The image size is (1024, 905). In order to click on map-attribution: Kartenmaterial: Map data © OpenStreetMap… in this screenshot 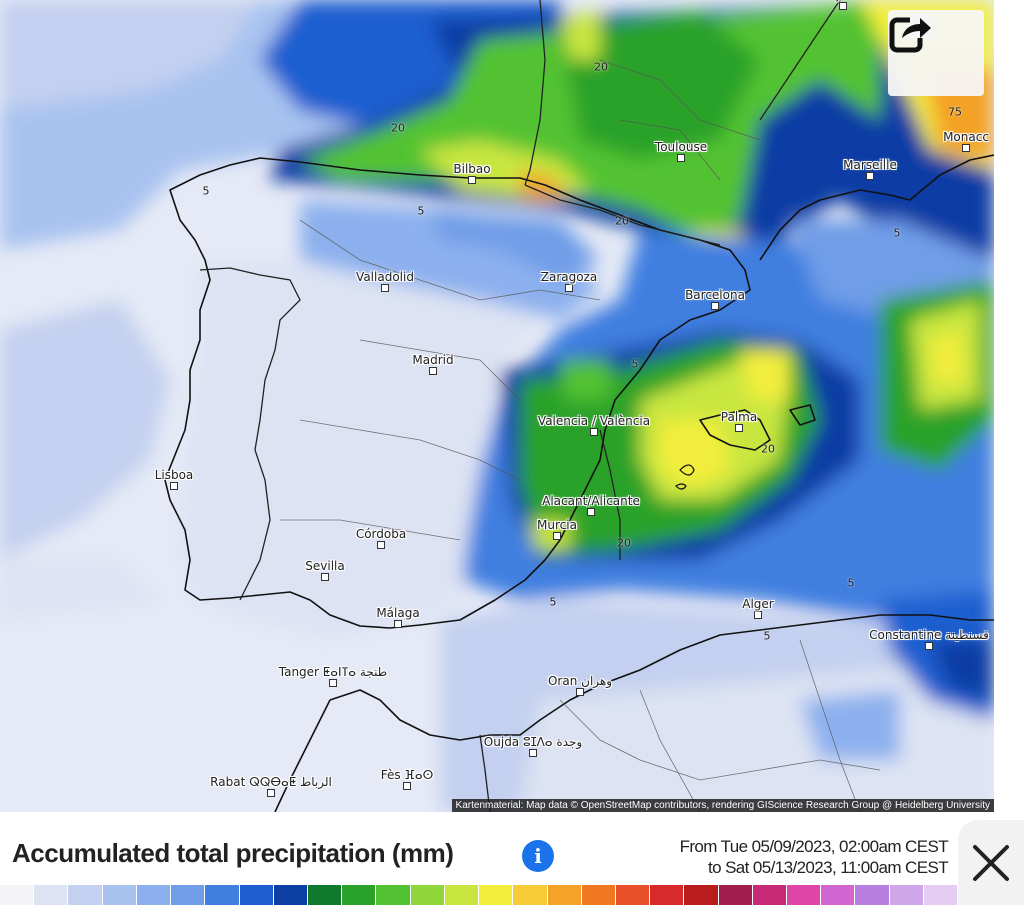, I will do `click(722, 805)`.